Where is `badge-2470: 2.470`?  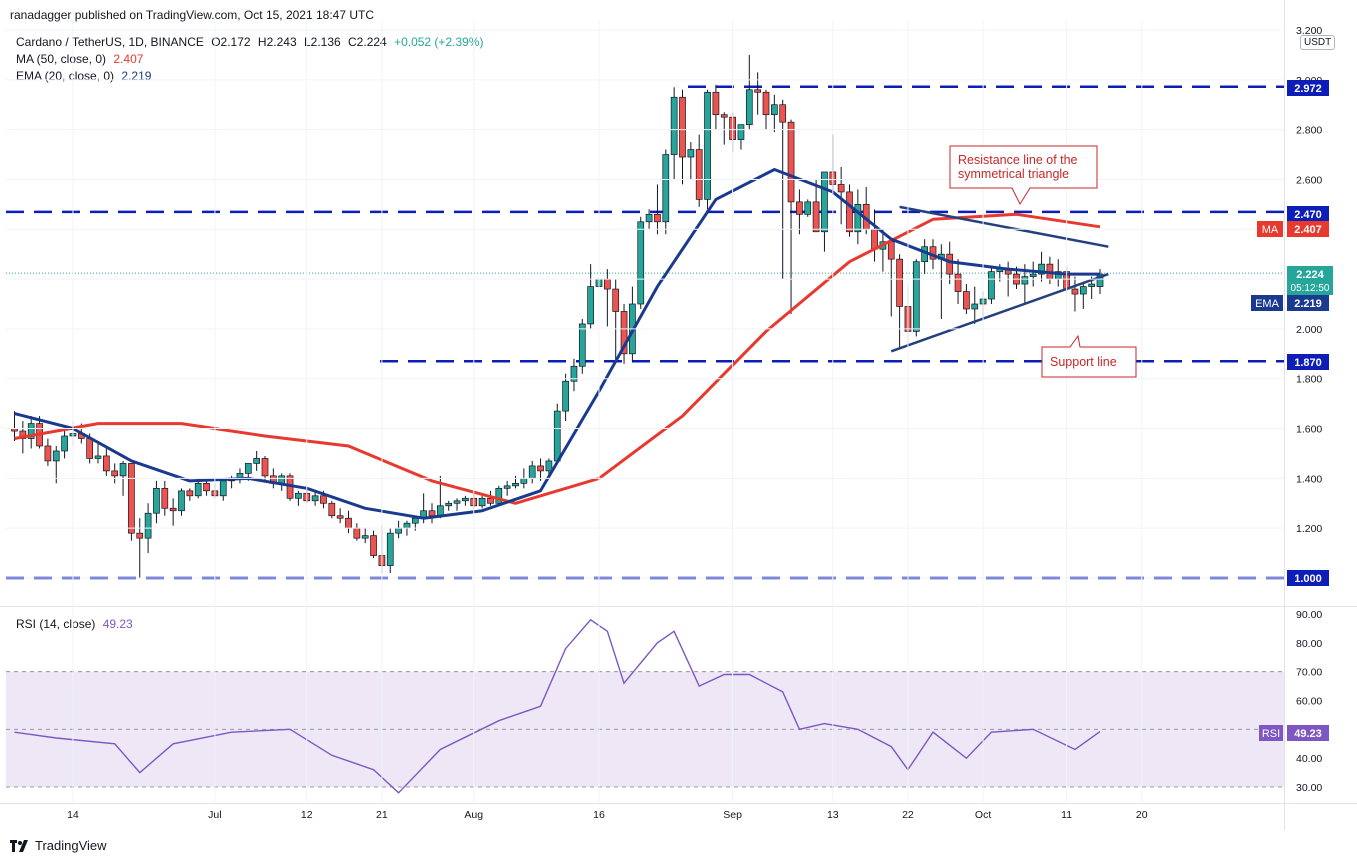
badge-2470: 2.470 is located at coordinates (1308, 215).